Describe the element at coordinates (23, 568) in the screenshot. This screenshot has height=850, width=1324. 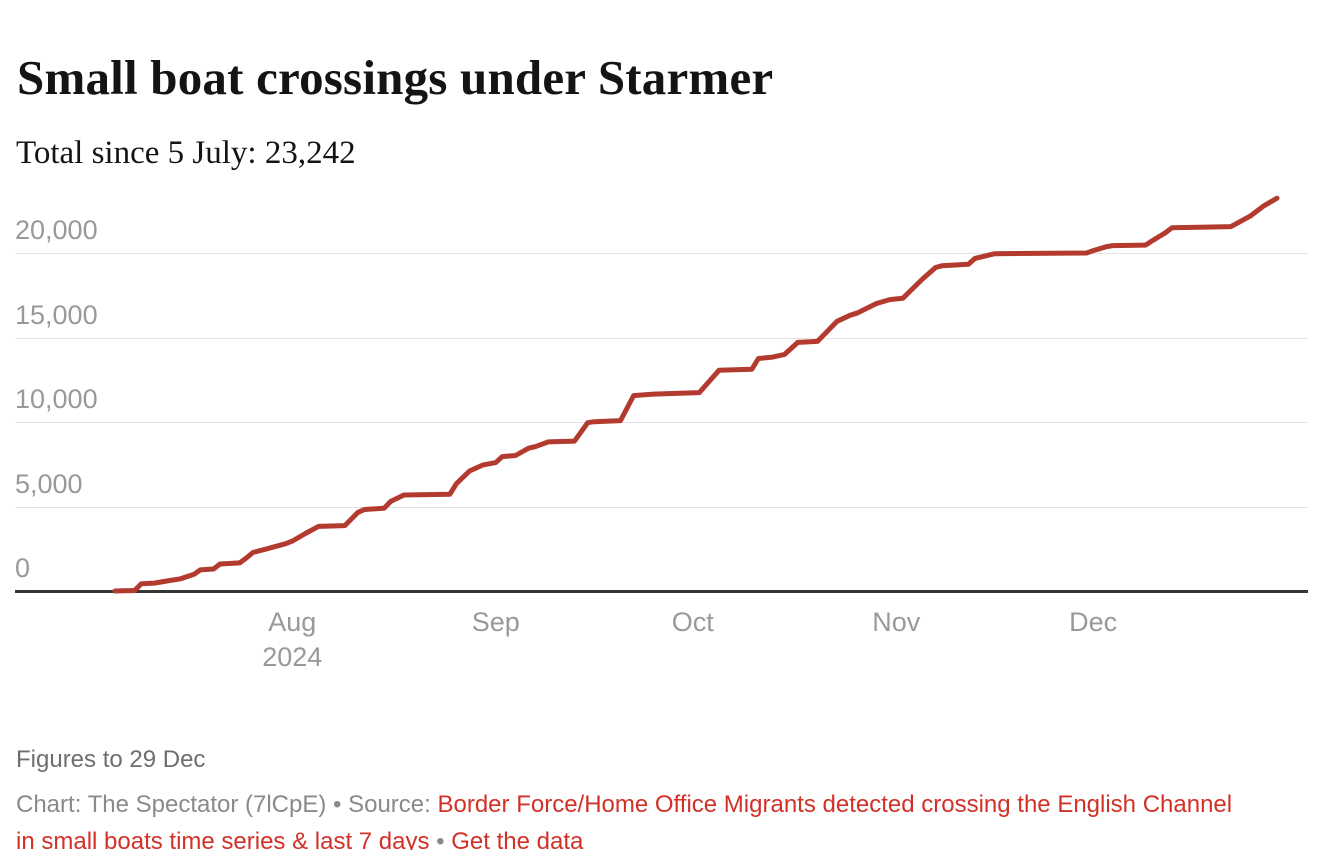
I see `y-axis-tick-label: 0` at that location.